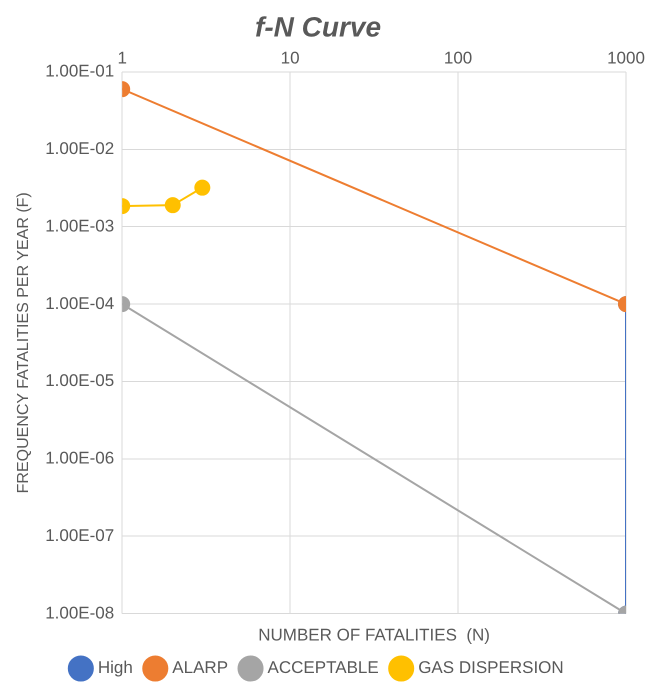 The width and height of the screenshot is (656, 695). Describe the element at coordinates (200, 668) in the screenshot. I see `legend-label: ALARP` at that location.